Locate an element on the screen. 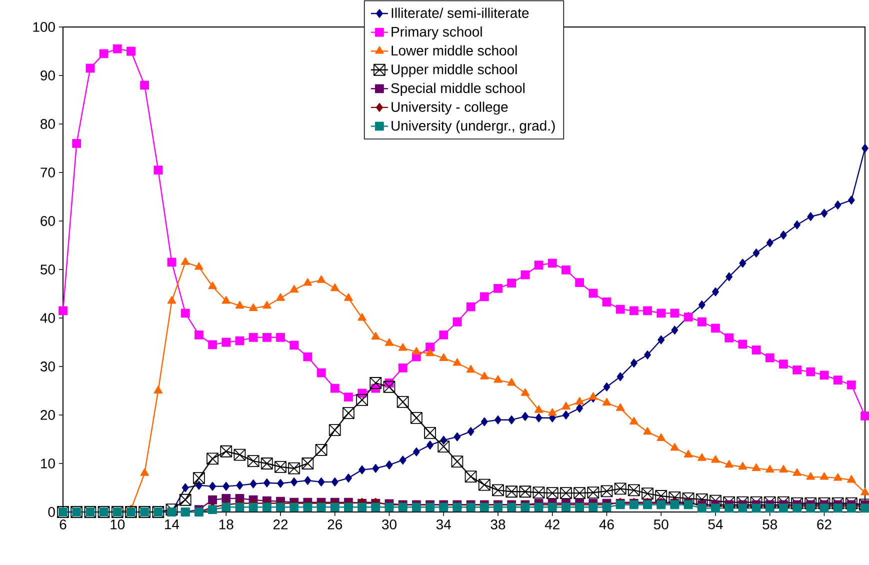 This screenshot has width=869, height=565. x-tick-label: 30 is located at coordinates (389, 525).